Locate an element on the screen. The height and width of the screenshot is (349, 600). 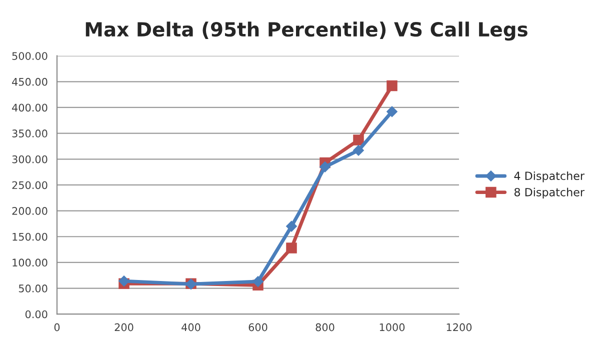
x-tick-label: 800 is located at coordinates (325, 327).